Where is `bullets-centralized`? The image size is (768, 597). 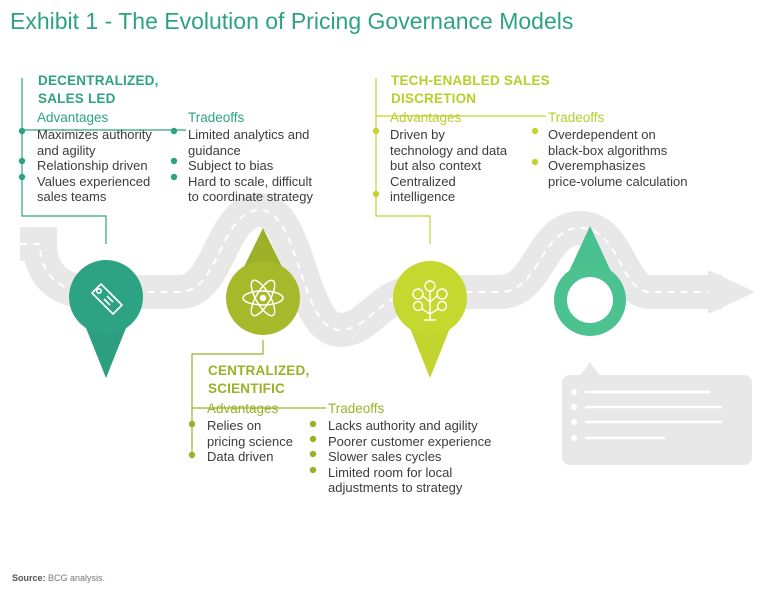 bullets-centralized is located at coordinates (252, 447).